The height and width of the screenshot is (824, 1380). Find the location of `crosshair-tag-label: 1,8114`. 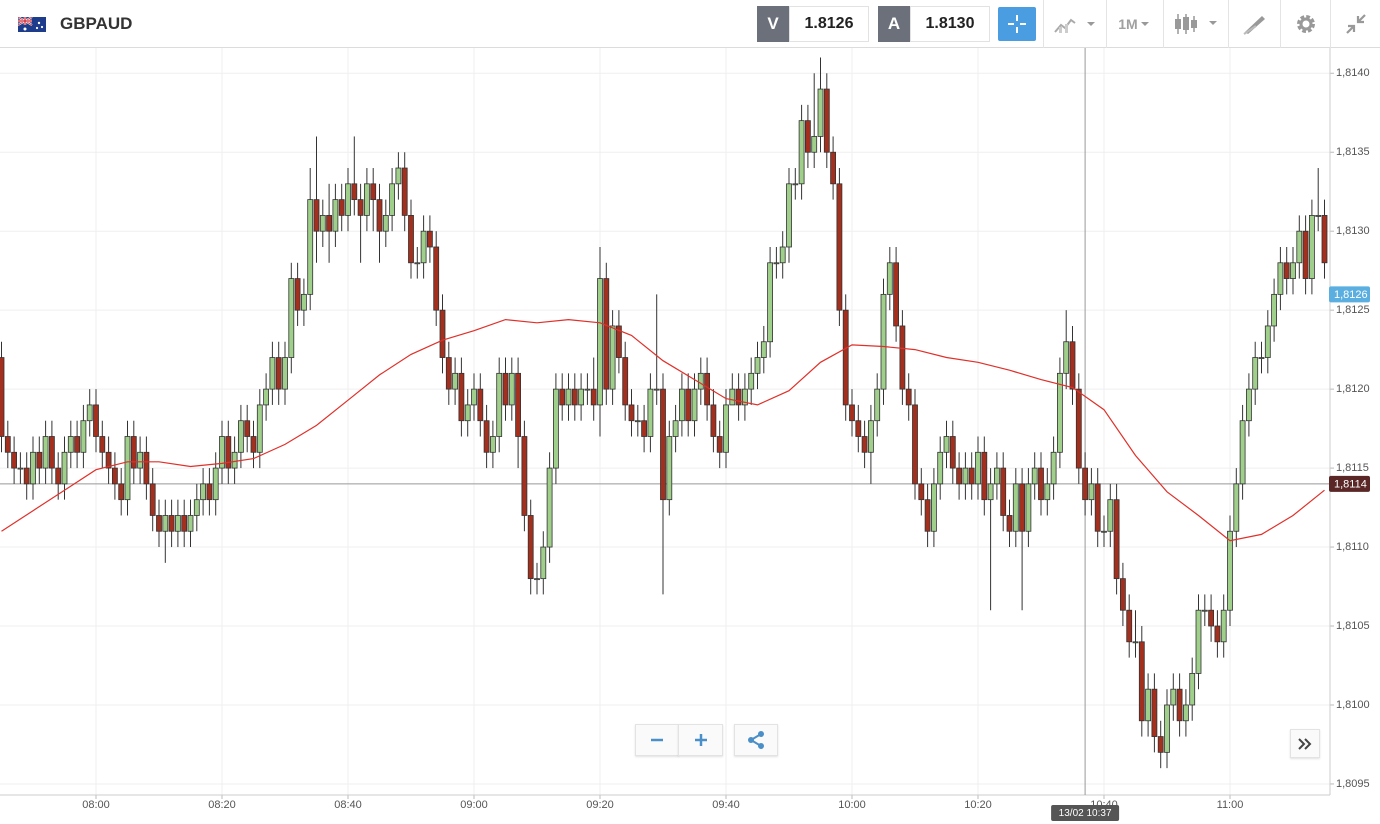

crosshair-tag-label: 1,8114 is located at coordinates (1350, 484).